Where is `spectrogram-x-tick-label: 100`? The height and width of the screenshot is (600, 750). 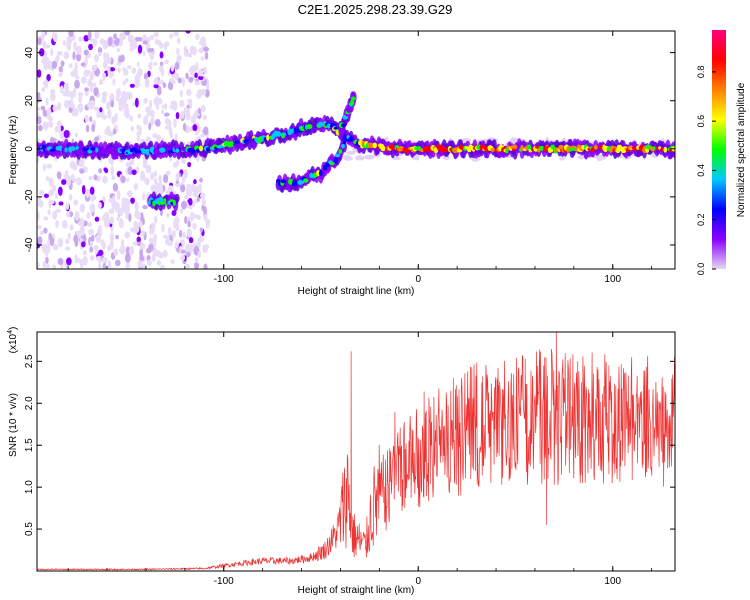
spectrogram-x-tick-label: 100 is located at coordinates (612, 279).